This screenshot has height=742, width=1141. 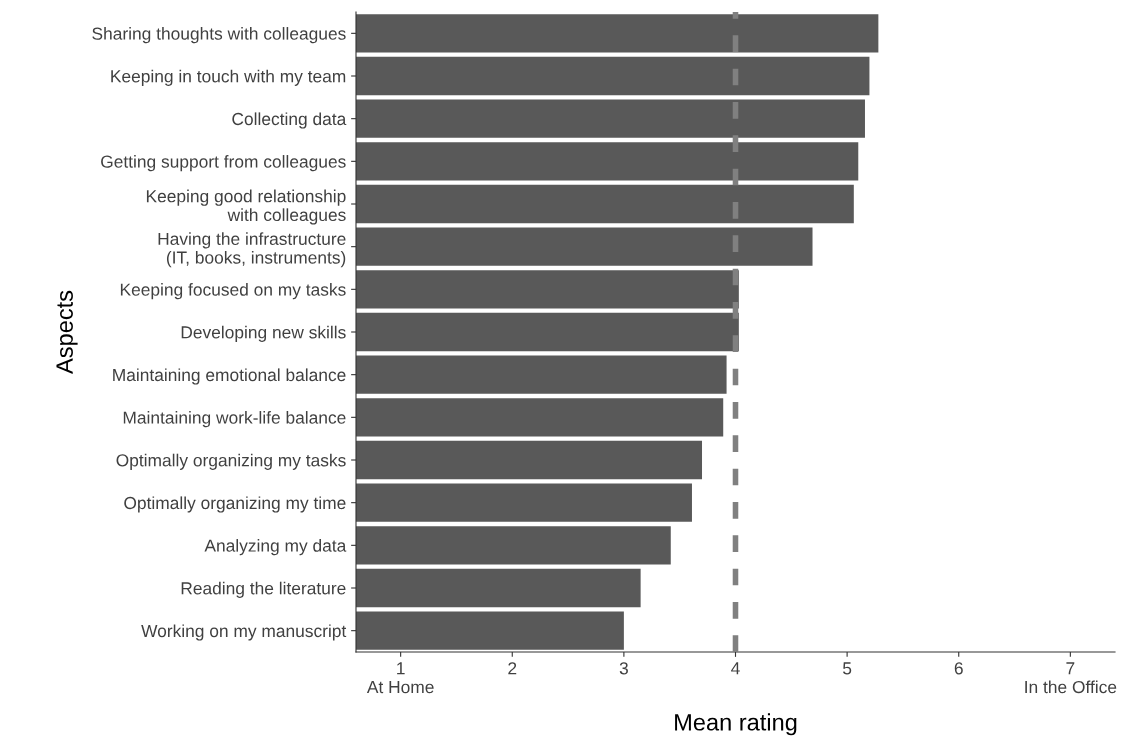 What do you see at coordinates (400, 678) in the screenshot?
I see `x-tick-label: 1 At Home` at bounding box center [400, 678].